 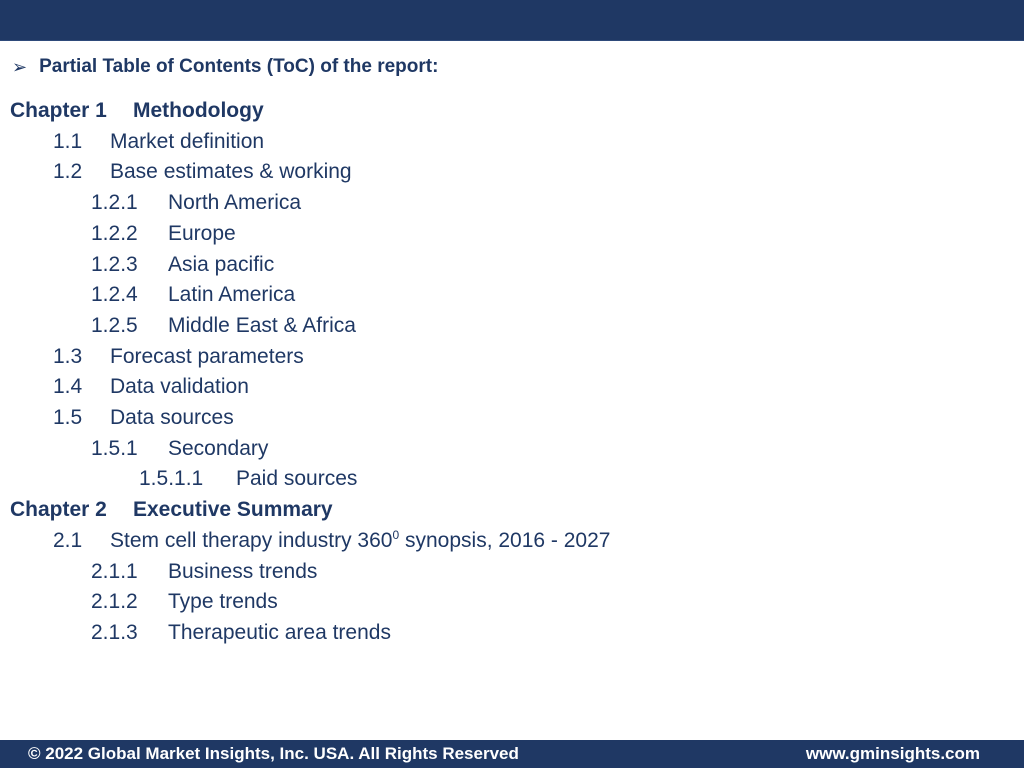 I want to click on toc-entry: 2.1.2 Type trends, so click(x=184, y=601).